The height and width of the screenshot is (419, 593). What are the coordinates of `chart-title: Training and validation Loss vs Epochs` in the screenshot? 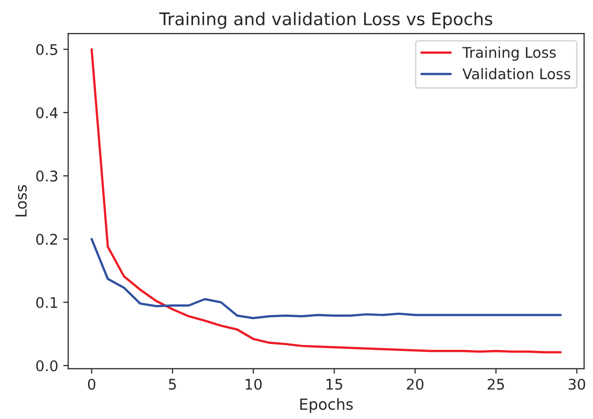 It's located at (325, 20).